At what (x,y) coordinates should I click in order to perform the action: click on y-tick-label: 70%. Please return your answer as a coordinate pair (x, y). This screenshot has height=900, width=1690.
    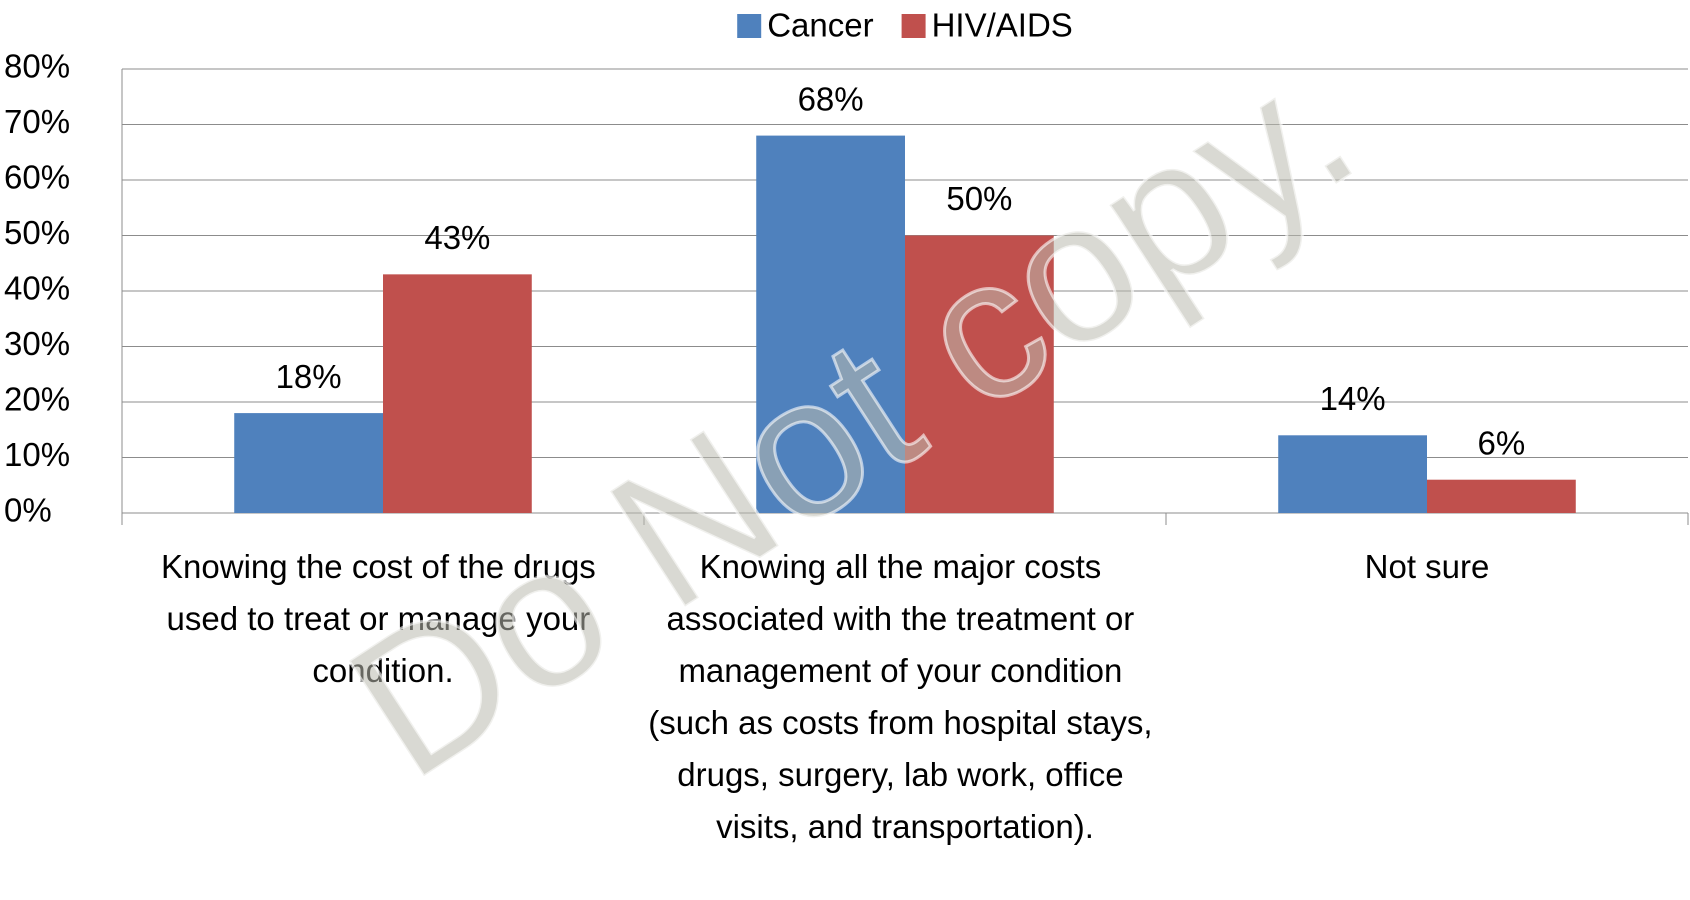
    Looking at the image, I should click on (37, 121).